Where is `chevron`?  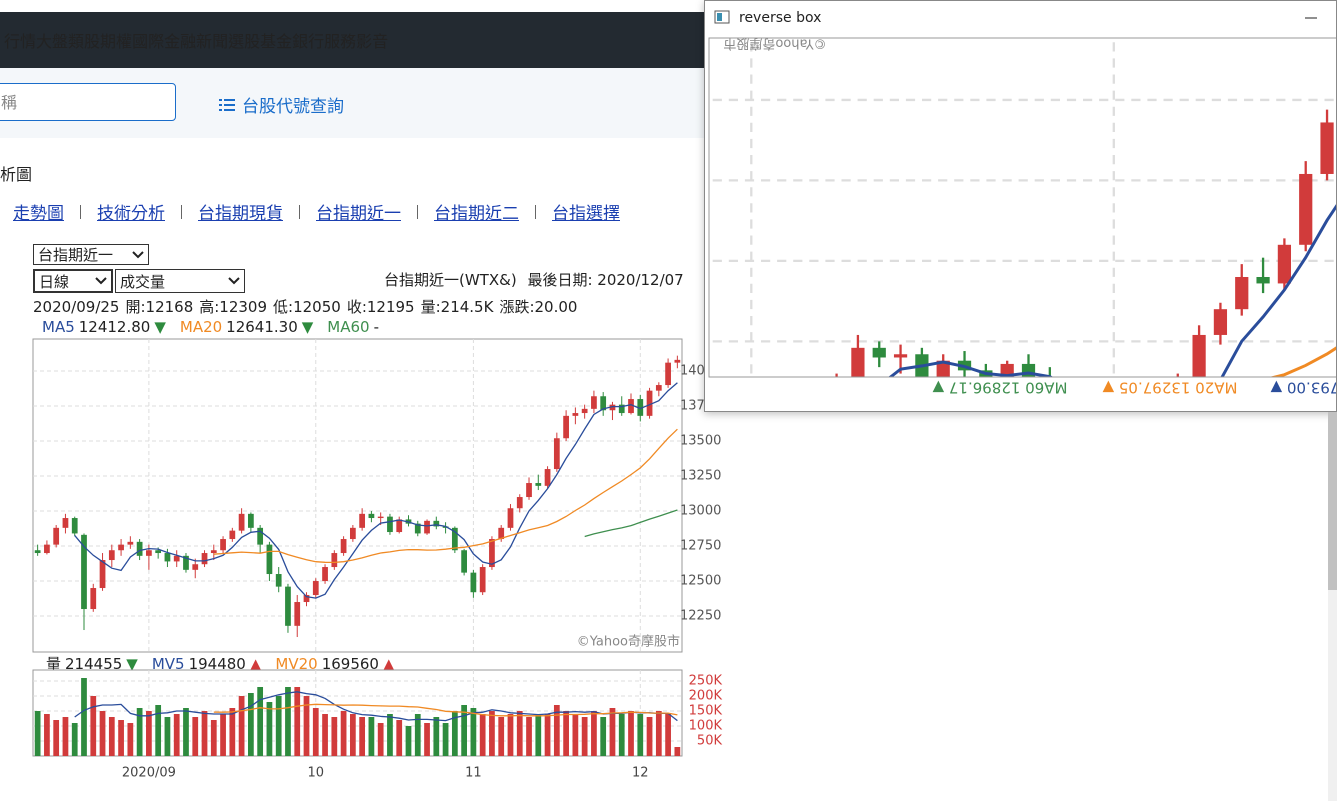
chevron is located at coordinates (101, 281).